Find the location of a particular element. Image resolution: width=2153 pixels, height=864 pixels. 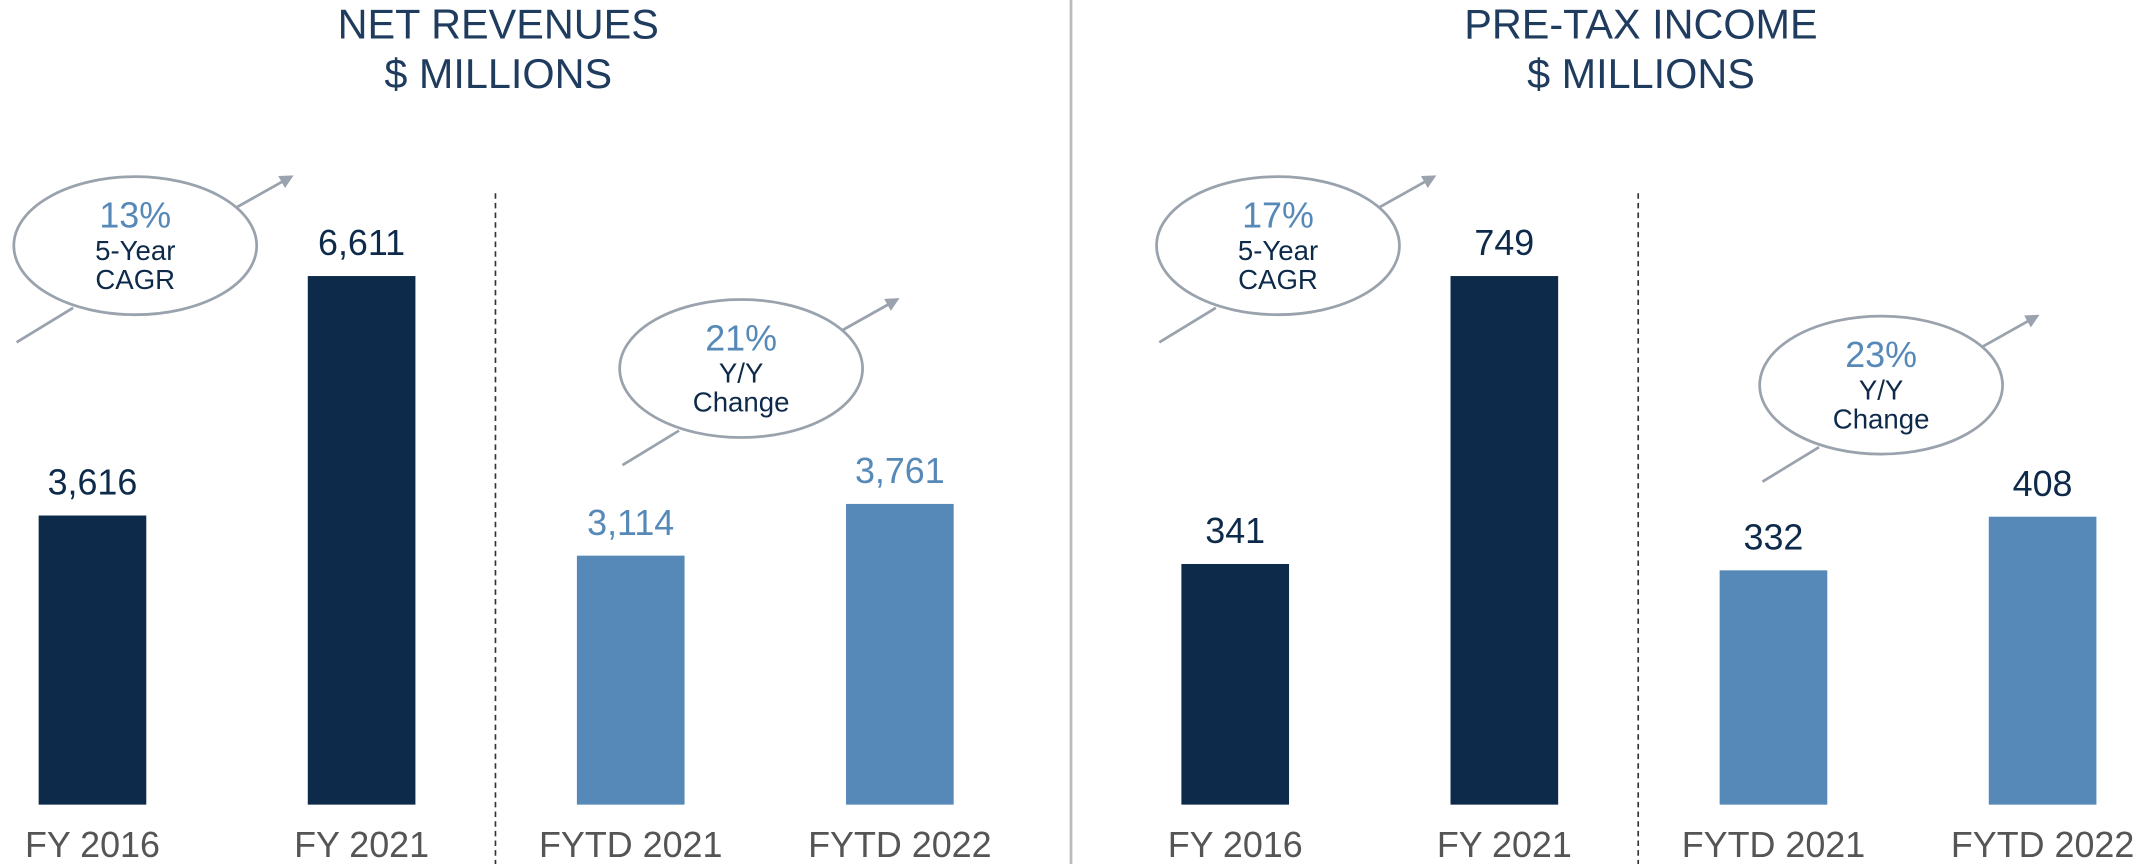

value-label: 749 is located at coordinates (1504, 243).